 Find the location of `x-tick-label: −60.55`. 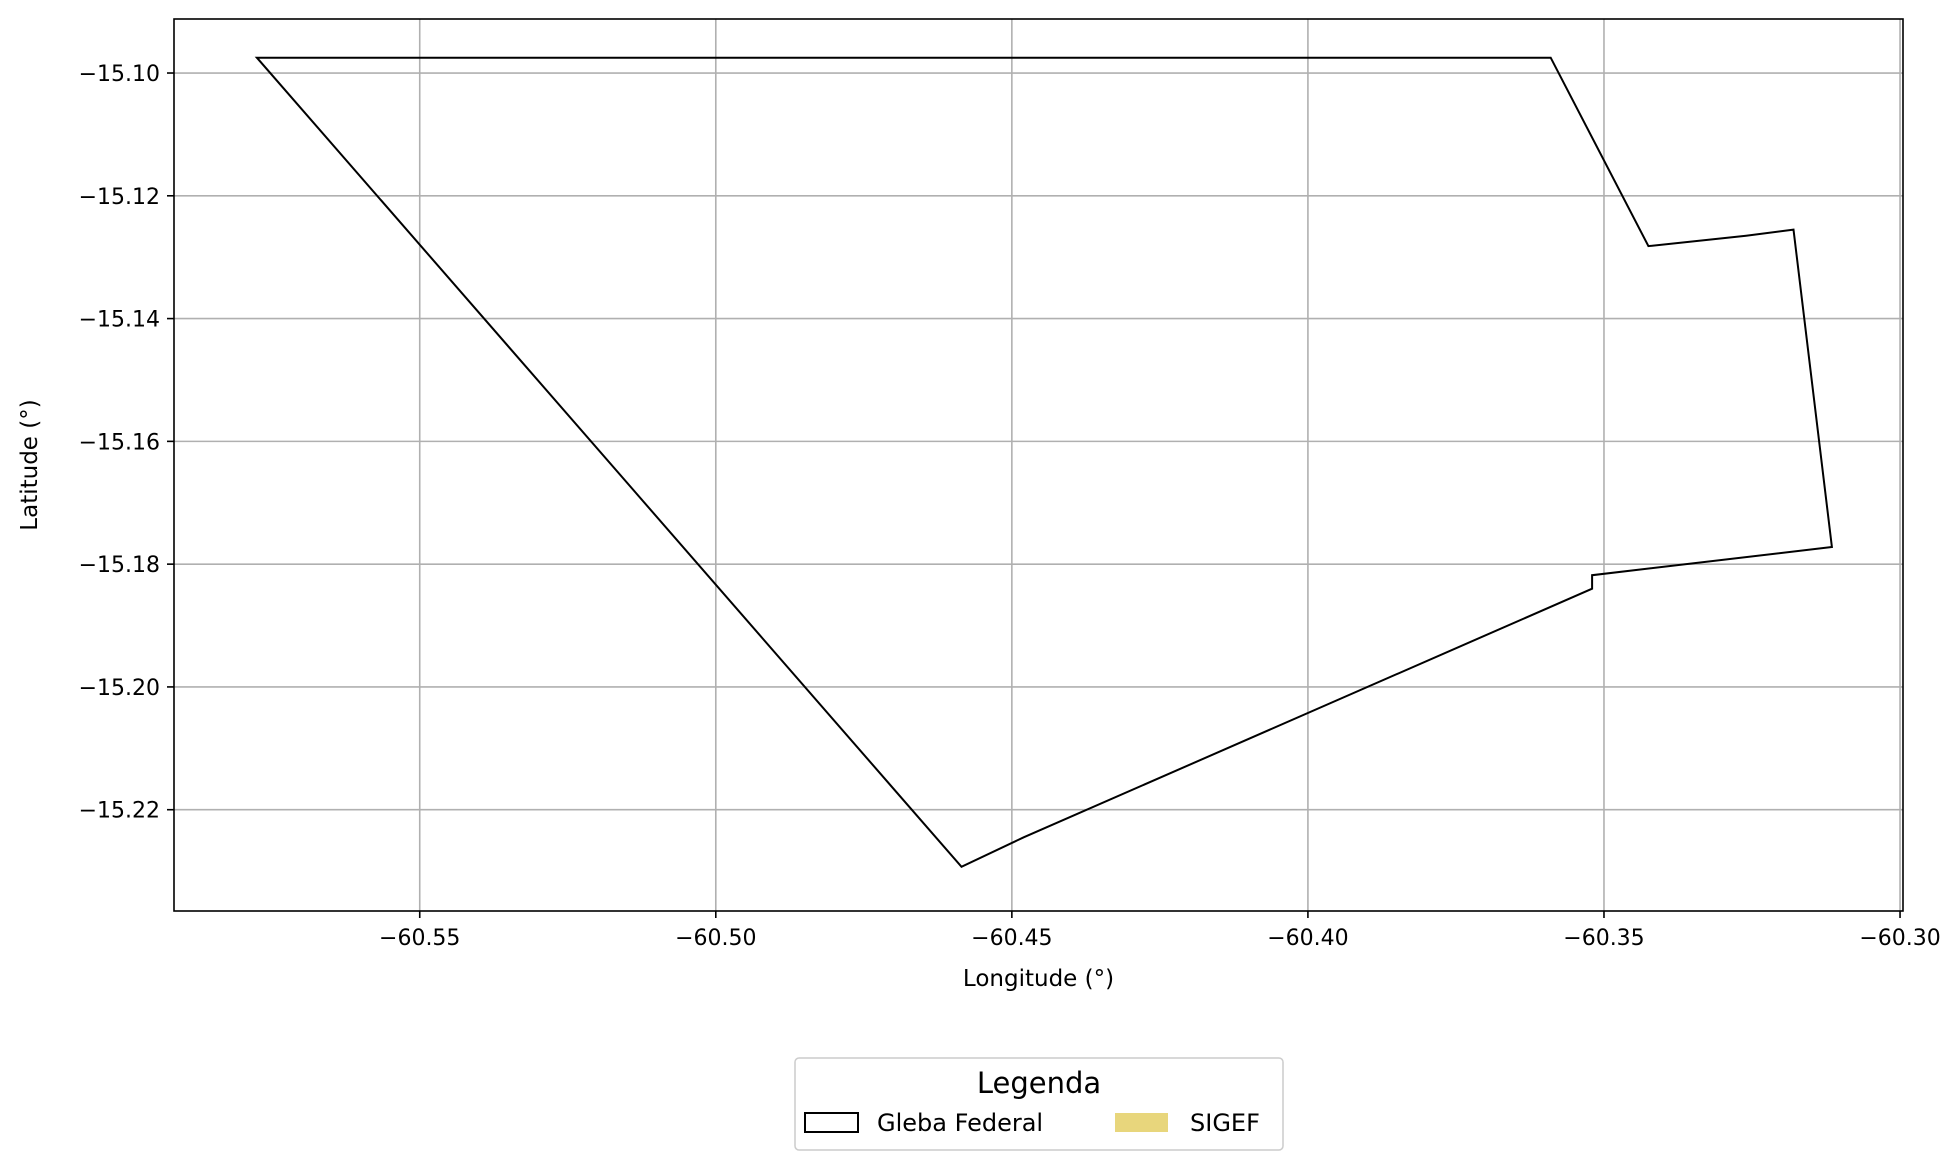

x-tick-label: −60.55 is located at coordinates (419, 938).